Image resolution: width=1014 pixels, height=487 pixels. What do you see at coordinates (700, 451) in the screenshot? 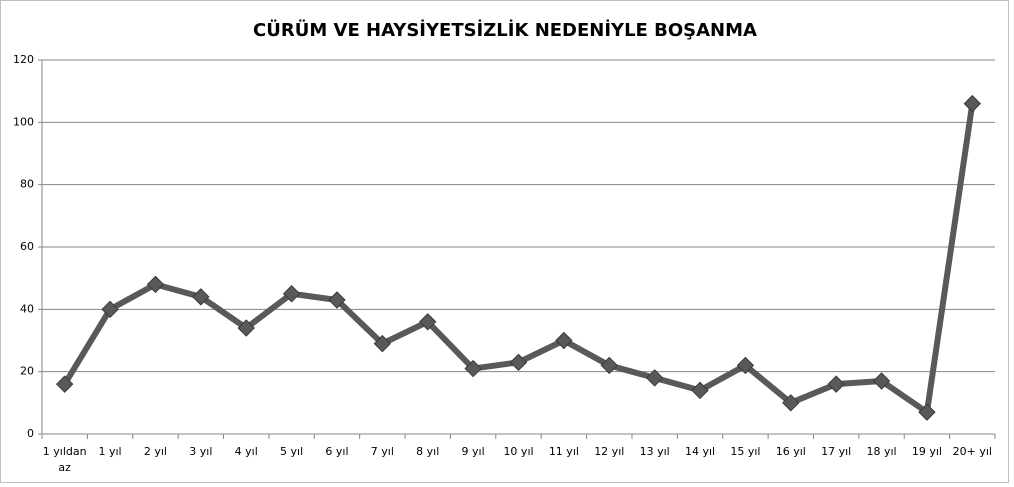
I see `x-tick-label: 14 yıl` at bounding box center [700, 451].